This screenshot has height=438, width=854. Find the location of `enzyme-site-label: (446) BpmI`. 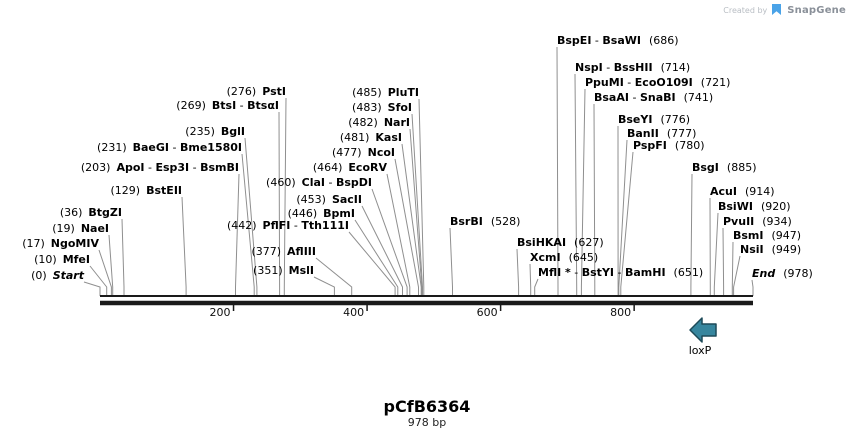

enzyme-site-label: (446) BpmI is located at coordinates (321, 213).